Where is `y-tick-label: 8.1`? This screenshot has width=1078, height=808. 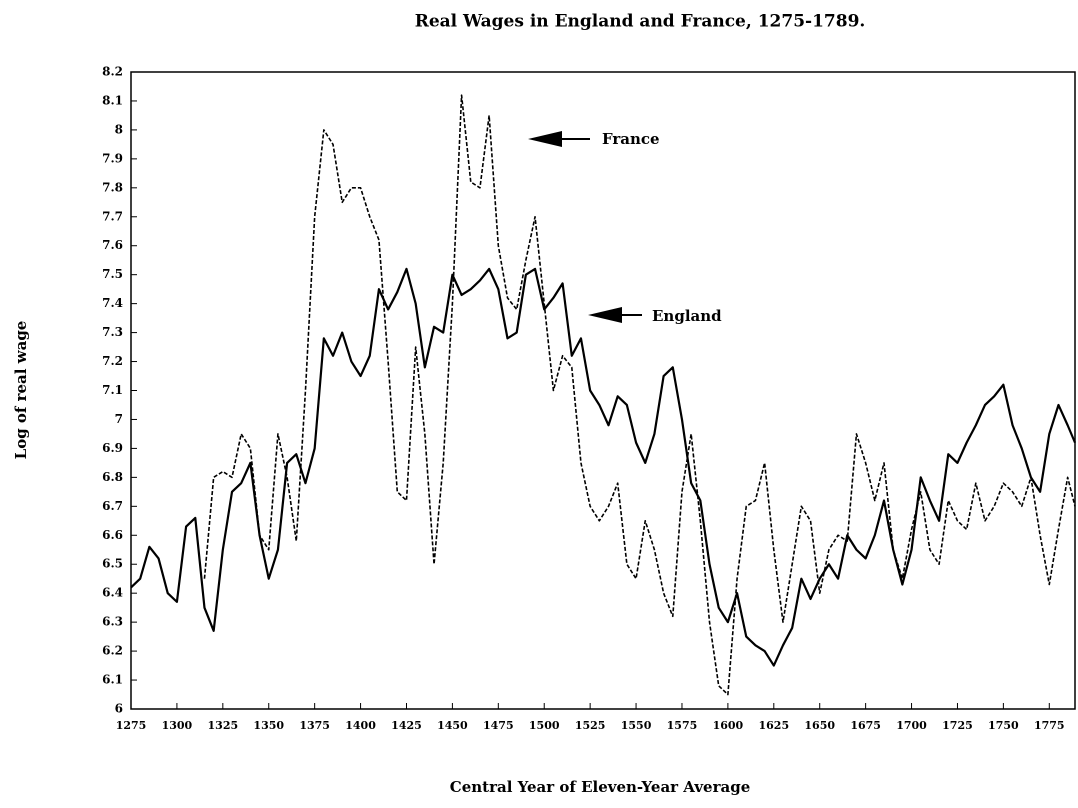 y-tick-label: 8.1 is located at coordinates (112, 100).